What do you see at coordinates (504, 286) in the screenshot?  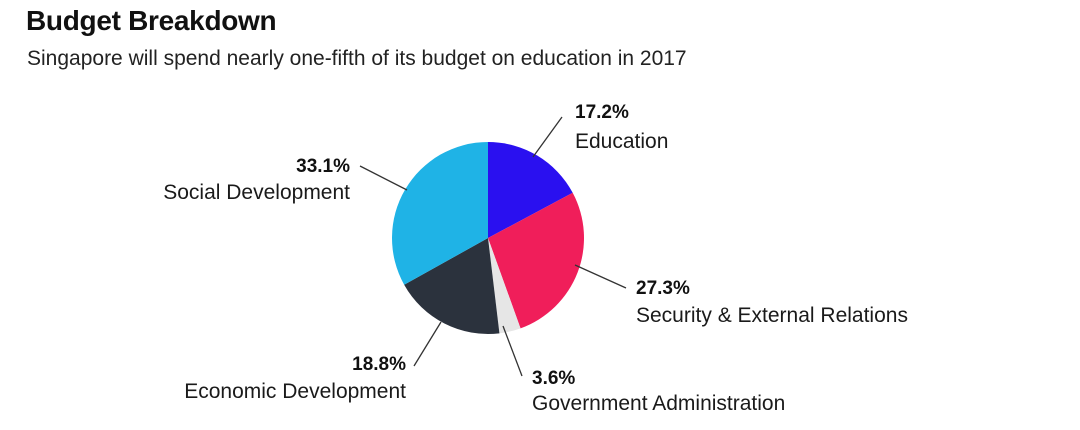 I see `pie-slice-government-administration` at bounding box center [504, 286].